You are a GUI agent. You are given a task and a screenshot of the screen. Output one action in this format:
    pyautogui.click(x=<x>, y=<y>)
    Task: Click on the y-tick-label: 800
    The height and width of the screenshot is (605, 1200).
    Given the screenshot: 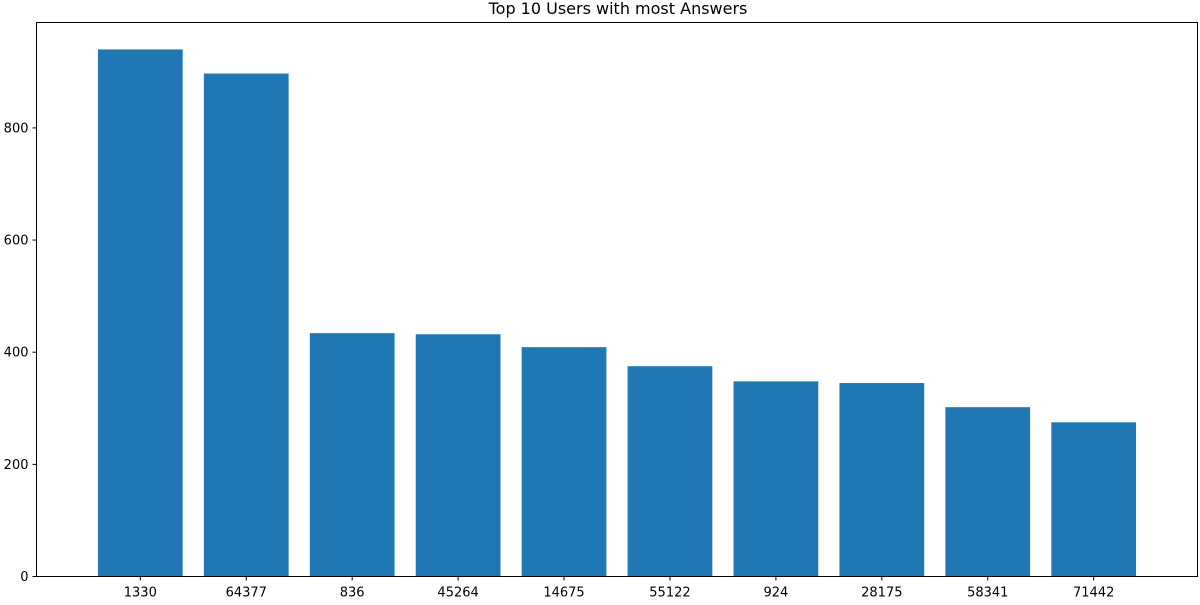 What is the action you would take?
    pyautogui.click(x=16, y=128)
    